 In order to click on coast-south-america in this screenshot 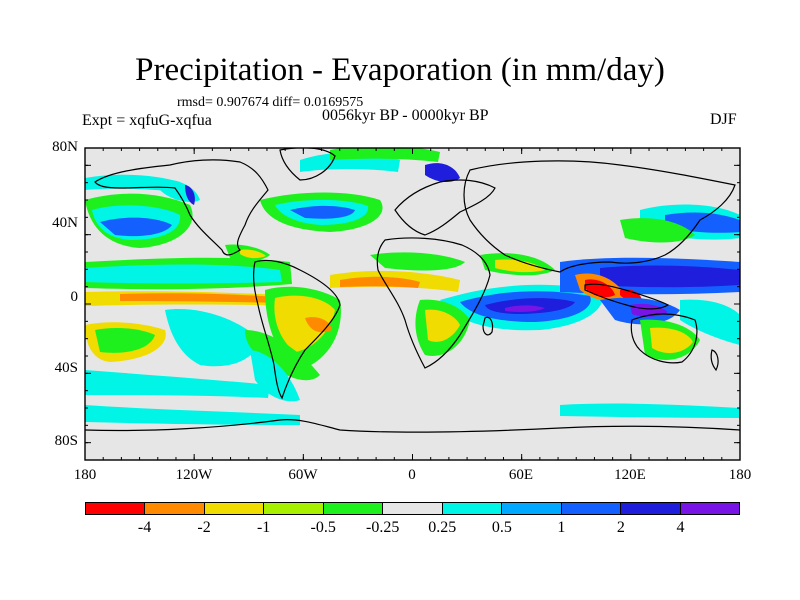, I will do `click(296, 329)`.